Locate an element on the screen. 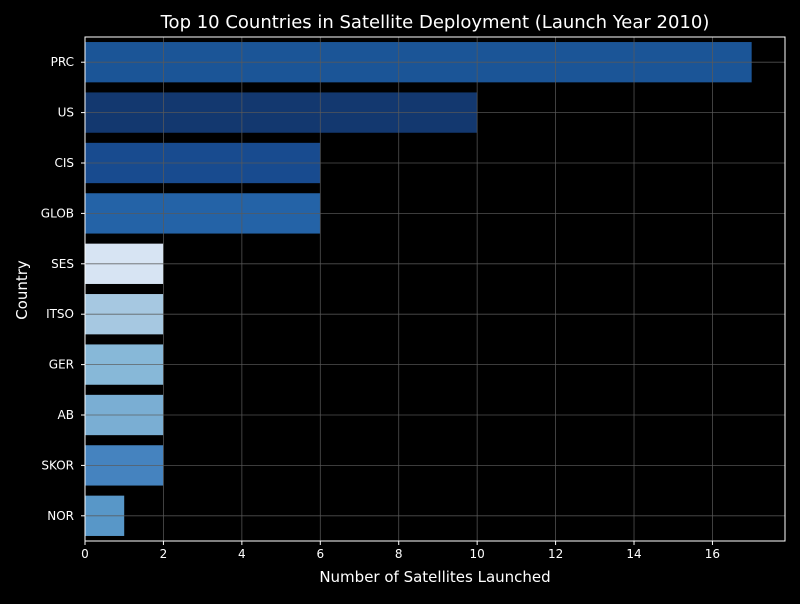 The image size is (800, 604). y-tick-label-ses: SES is located at coordinates (62, 264).